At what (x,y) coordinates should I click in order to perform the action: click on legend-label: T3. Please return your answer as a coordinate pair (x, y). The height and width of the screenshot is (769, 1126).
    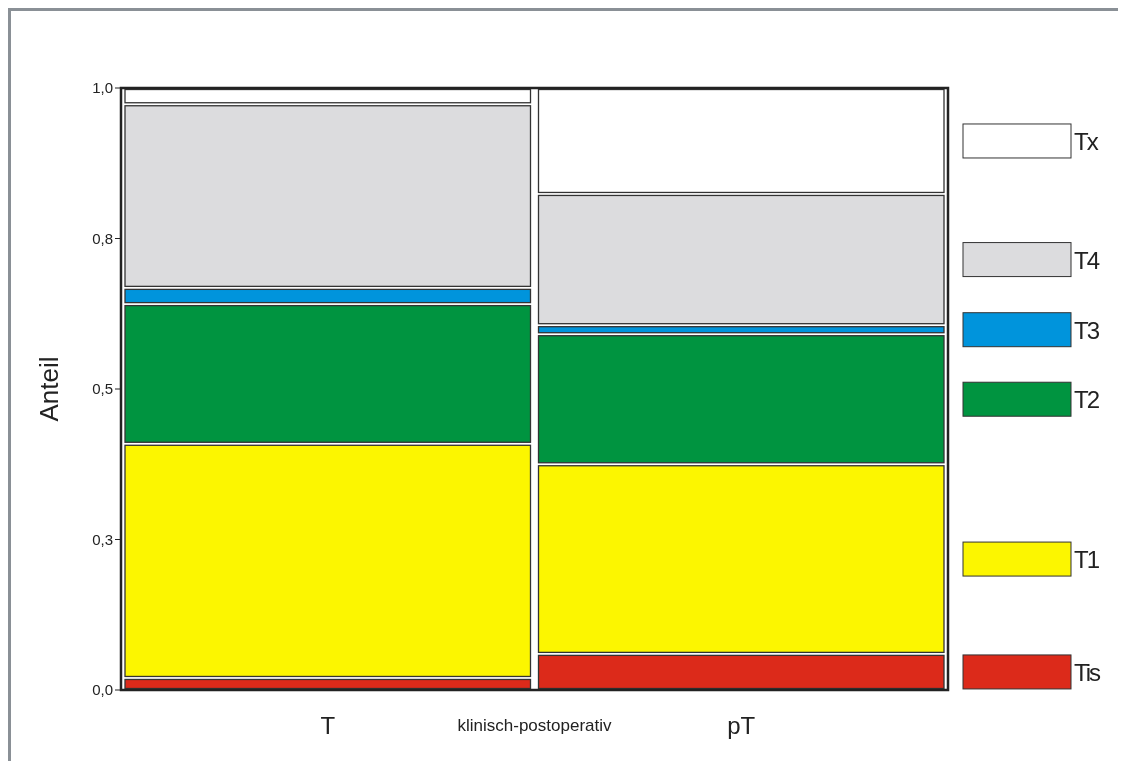
    Looking at the image, I should click on (1087, 330).